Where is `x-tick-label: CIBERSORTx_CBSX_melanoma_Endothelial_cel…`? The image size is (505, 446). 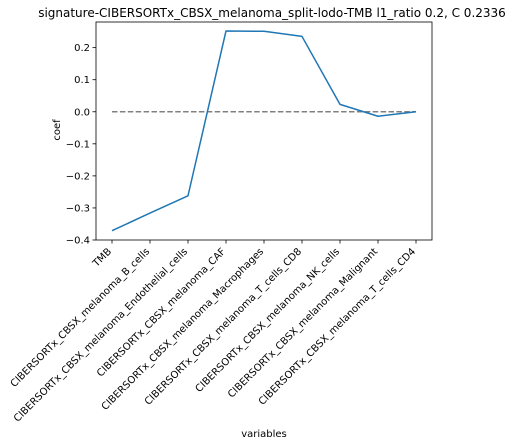 x-tick-label: CIBERSORTx_CBSX_melanoma_Endothelial_cel… is located at coordinates (101, 335).